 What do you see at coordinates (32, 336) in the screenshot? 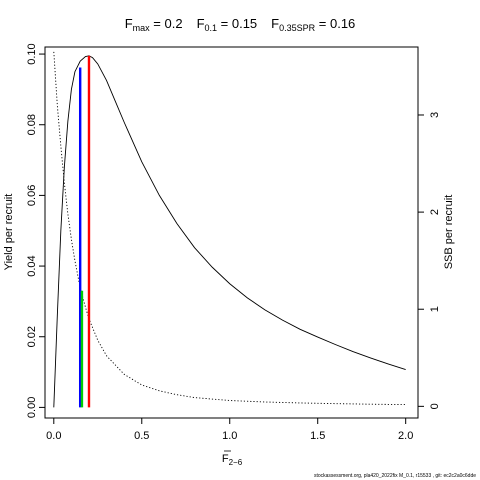
I see `y-tick-label: 0.02` at bounding box center [32, 336].